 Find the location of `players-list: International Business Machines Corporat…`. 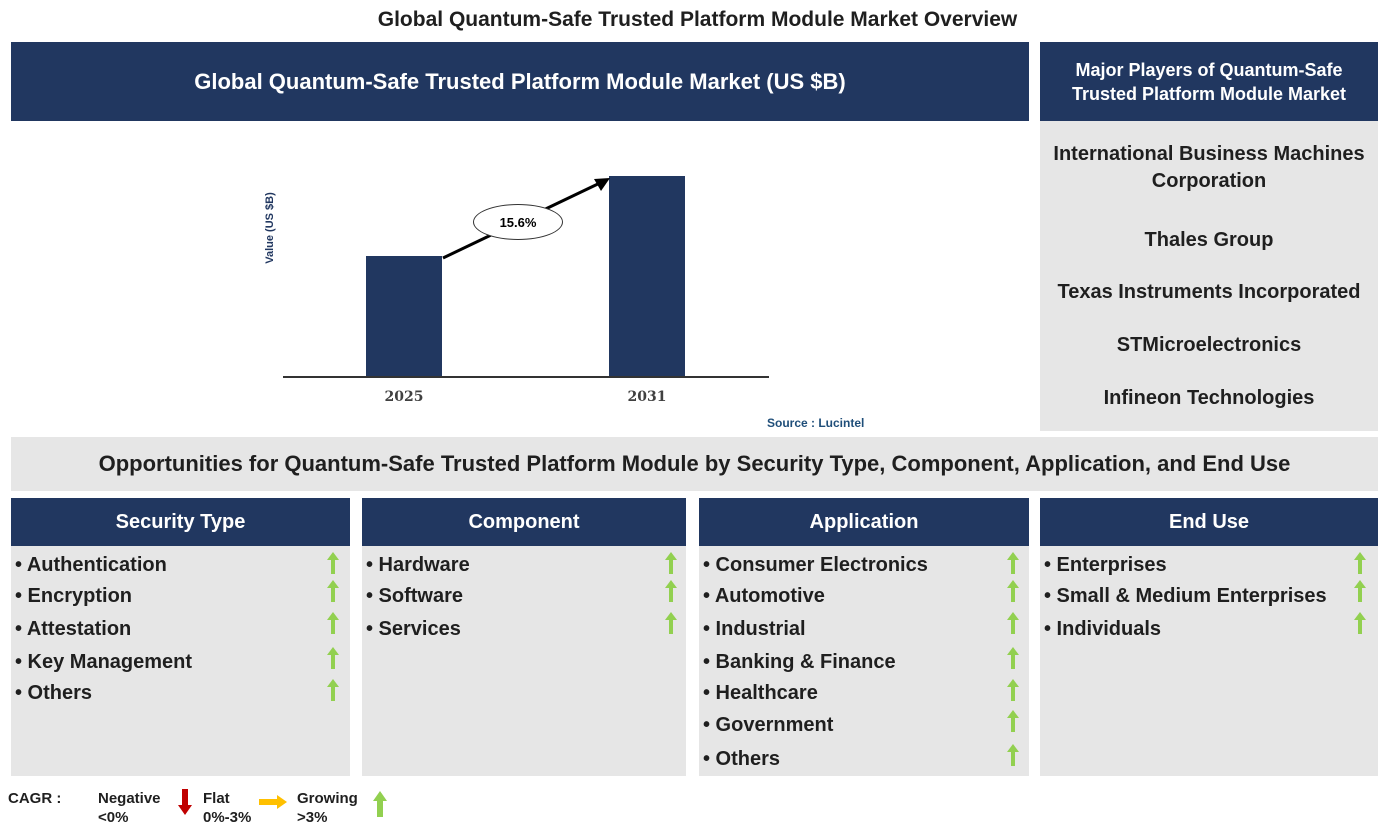

players-list: International Business Machines Corporat… is located at coordinates (1209, 276).